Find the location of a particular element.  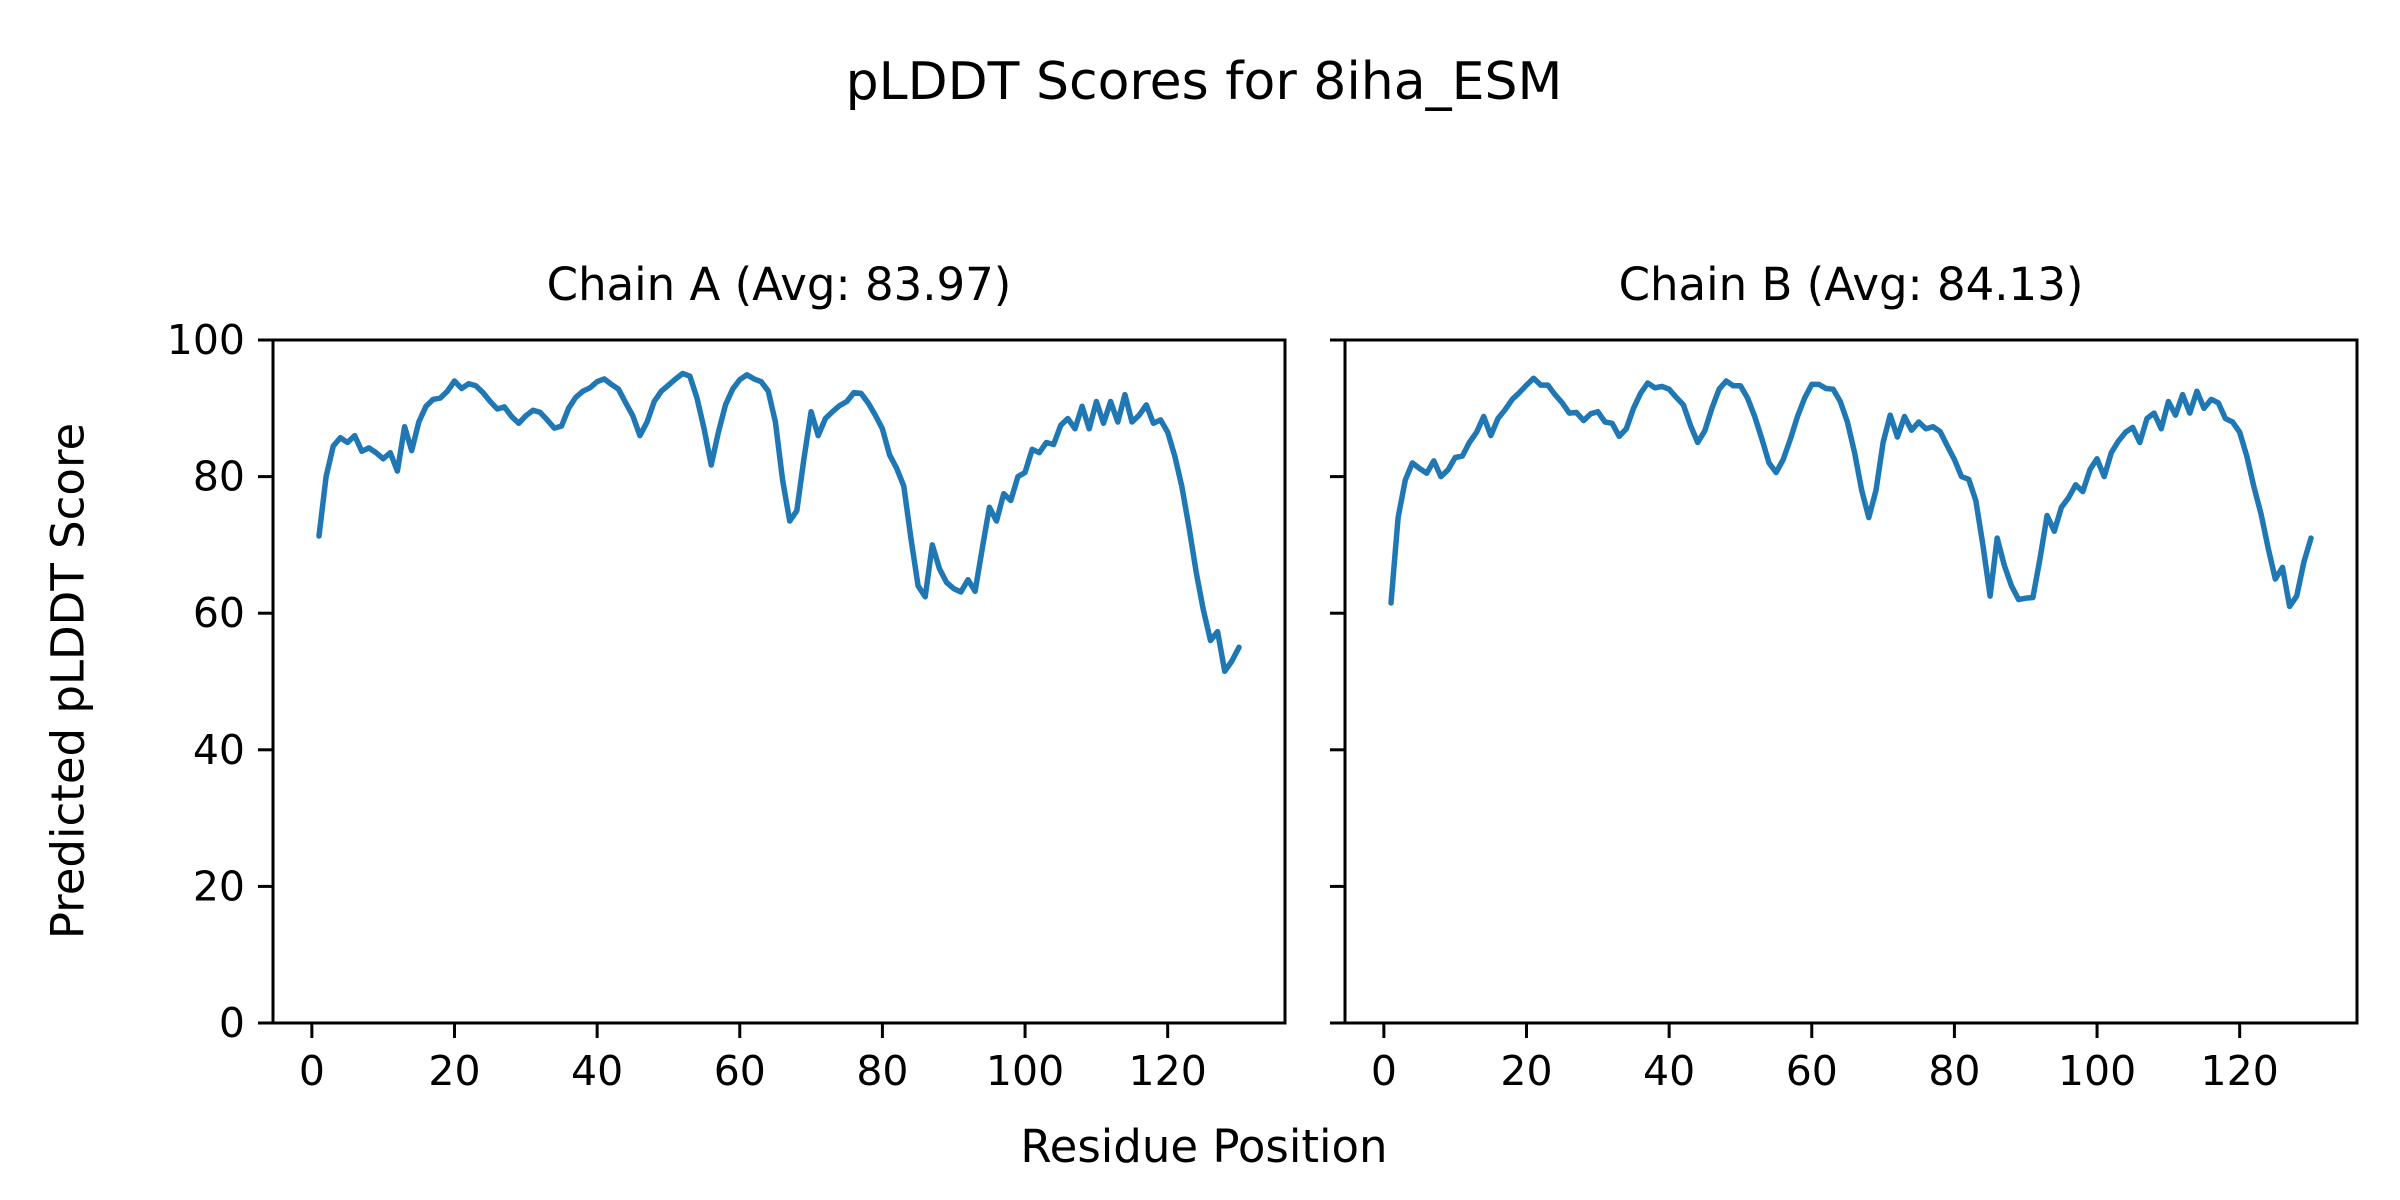

chain-b-title: Chain B (Avg: 84.13) is located at coordinates (1851, 284).